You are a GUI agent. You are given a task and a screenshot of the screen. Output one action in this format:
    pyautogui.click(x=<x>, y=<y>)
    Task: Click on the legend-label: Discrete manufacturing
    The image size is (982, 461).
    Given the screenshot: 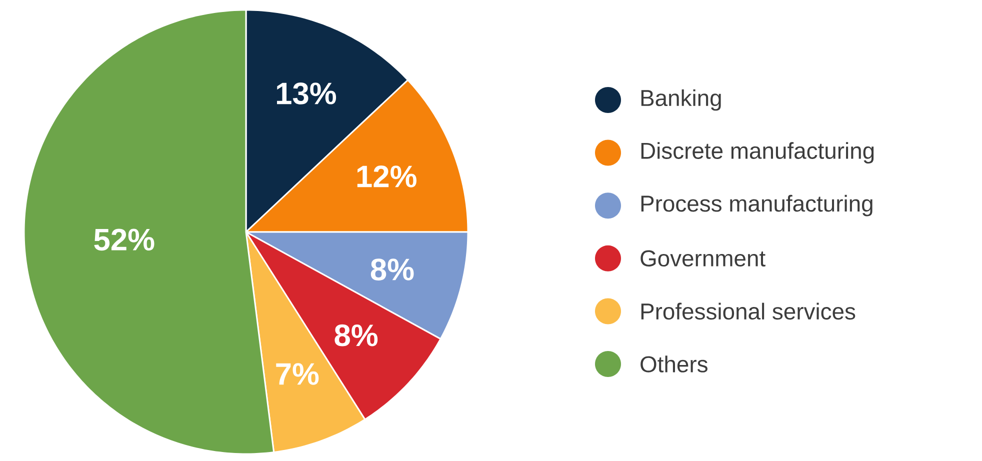 What is the action you would take?
    pyautogui.click(x=757, y=153)
    